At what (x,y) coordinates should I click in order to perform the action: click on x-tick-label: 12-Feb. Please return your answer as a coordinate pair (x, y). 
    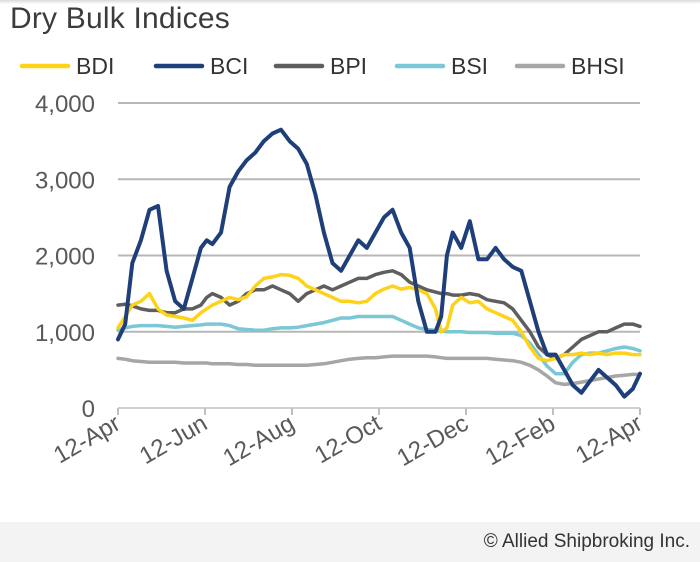
    Looking at the image, I should click on (520, 440).